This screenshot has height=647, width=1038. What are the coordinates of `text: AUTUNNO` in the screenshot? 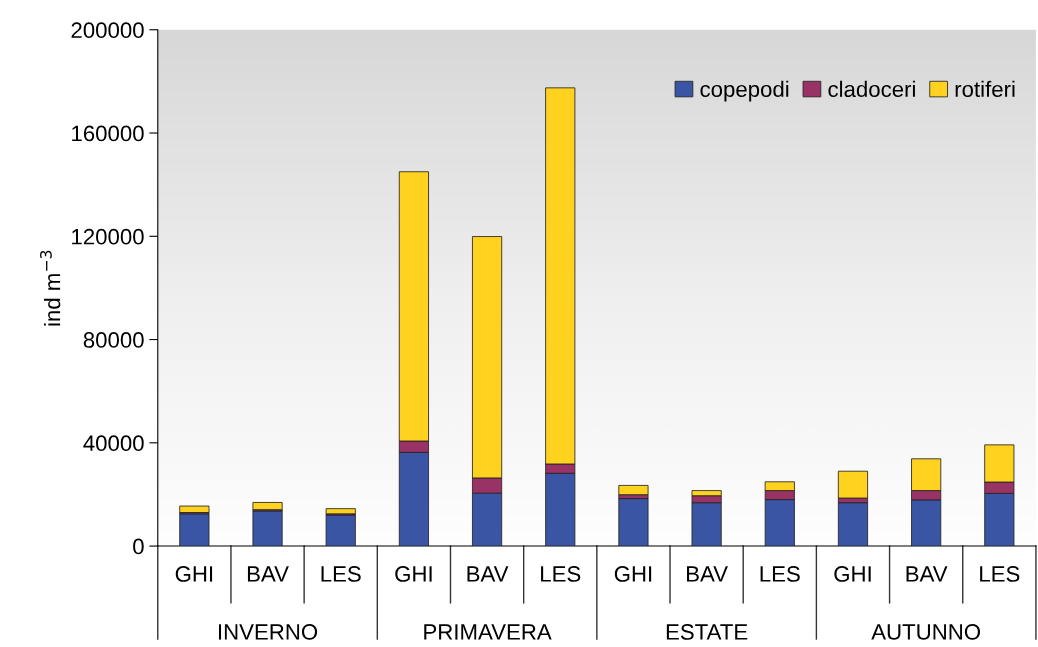 It's located at (926, 632).